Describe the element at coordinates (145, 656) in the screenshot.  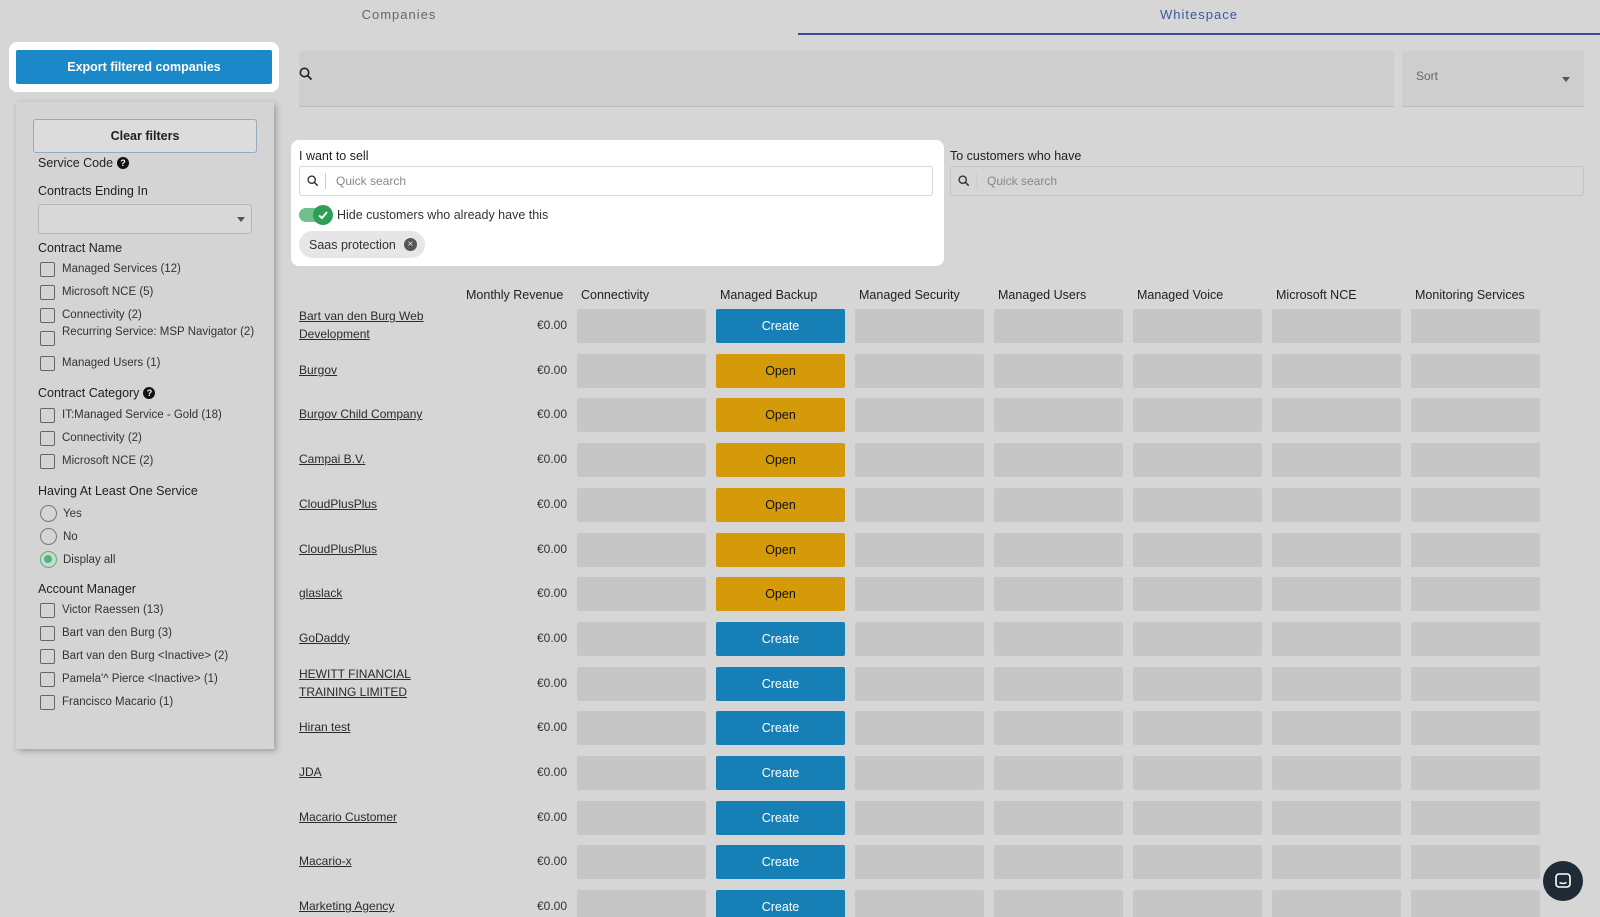
I see `checkbox-label: Bart van den Burg <Inactive> (2)` at that location.